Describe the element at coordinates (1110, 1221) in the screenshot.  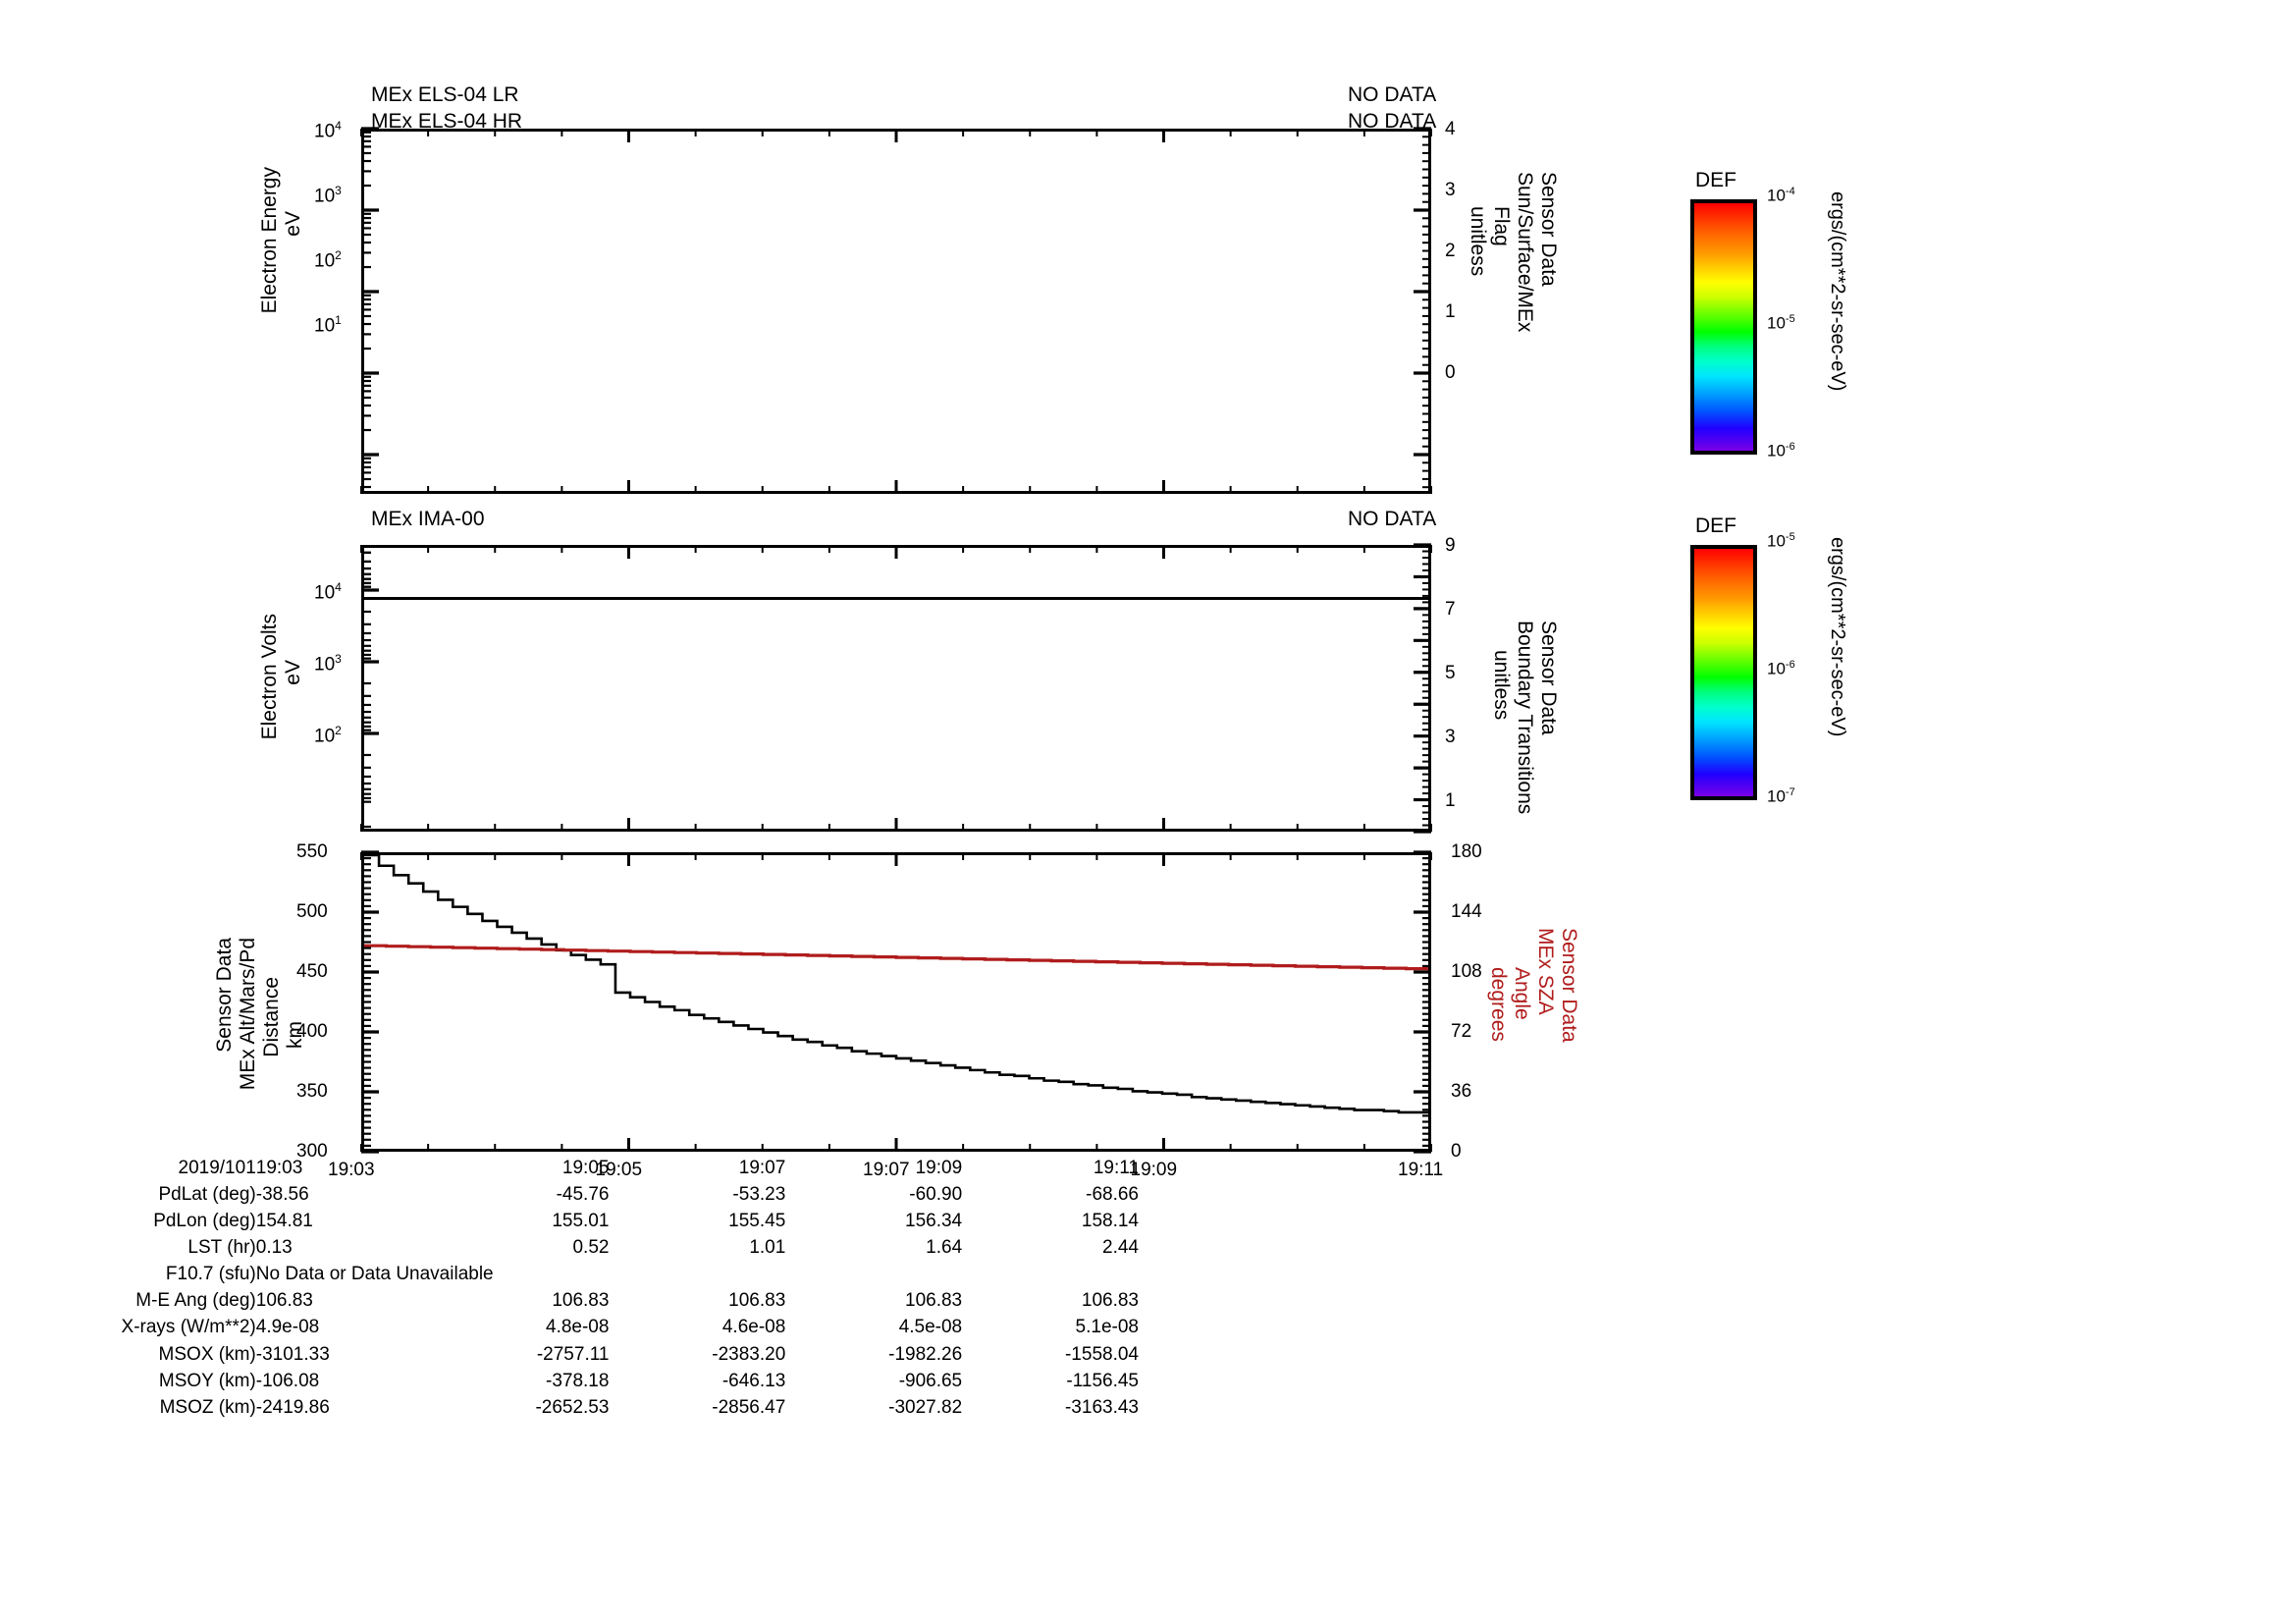
I see `table-cell: 158.14` at that location.